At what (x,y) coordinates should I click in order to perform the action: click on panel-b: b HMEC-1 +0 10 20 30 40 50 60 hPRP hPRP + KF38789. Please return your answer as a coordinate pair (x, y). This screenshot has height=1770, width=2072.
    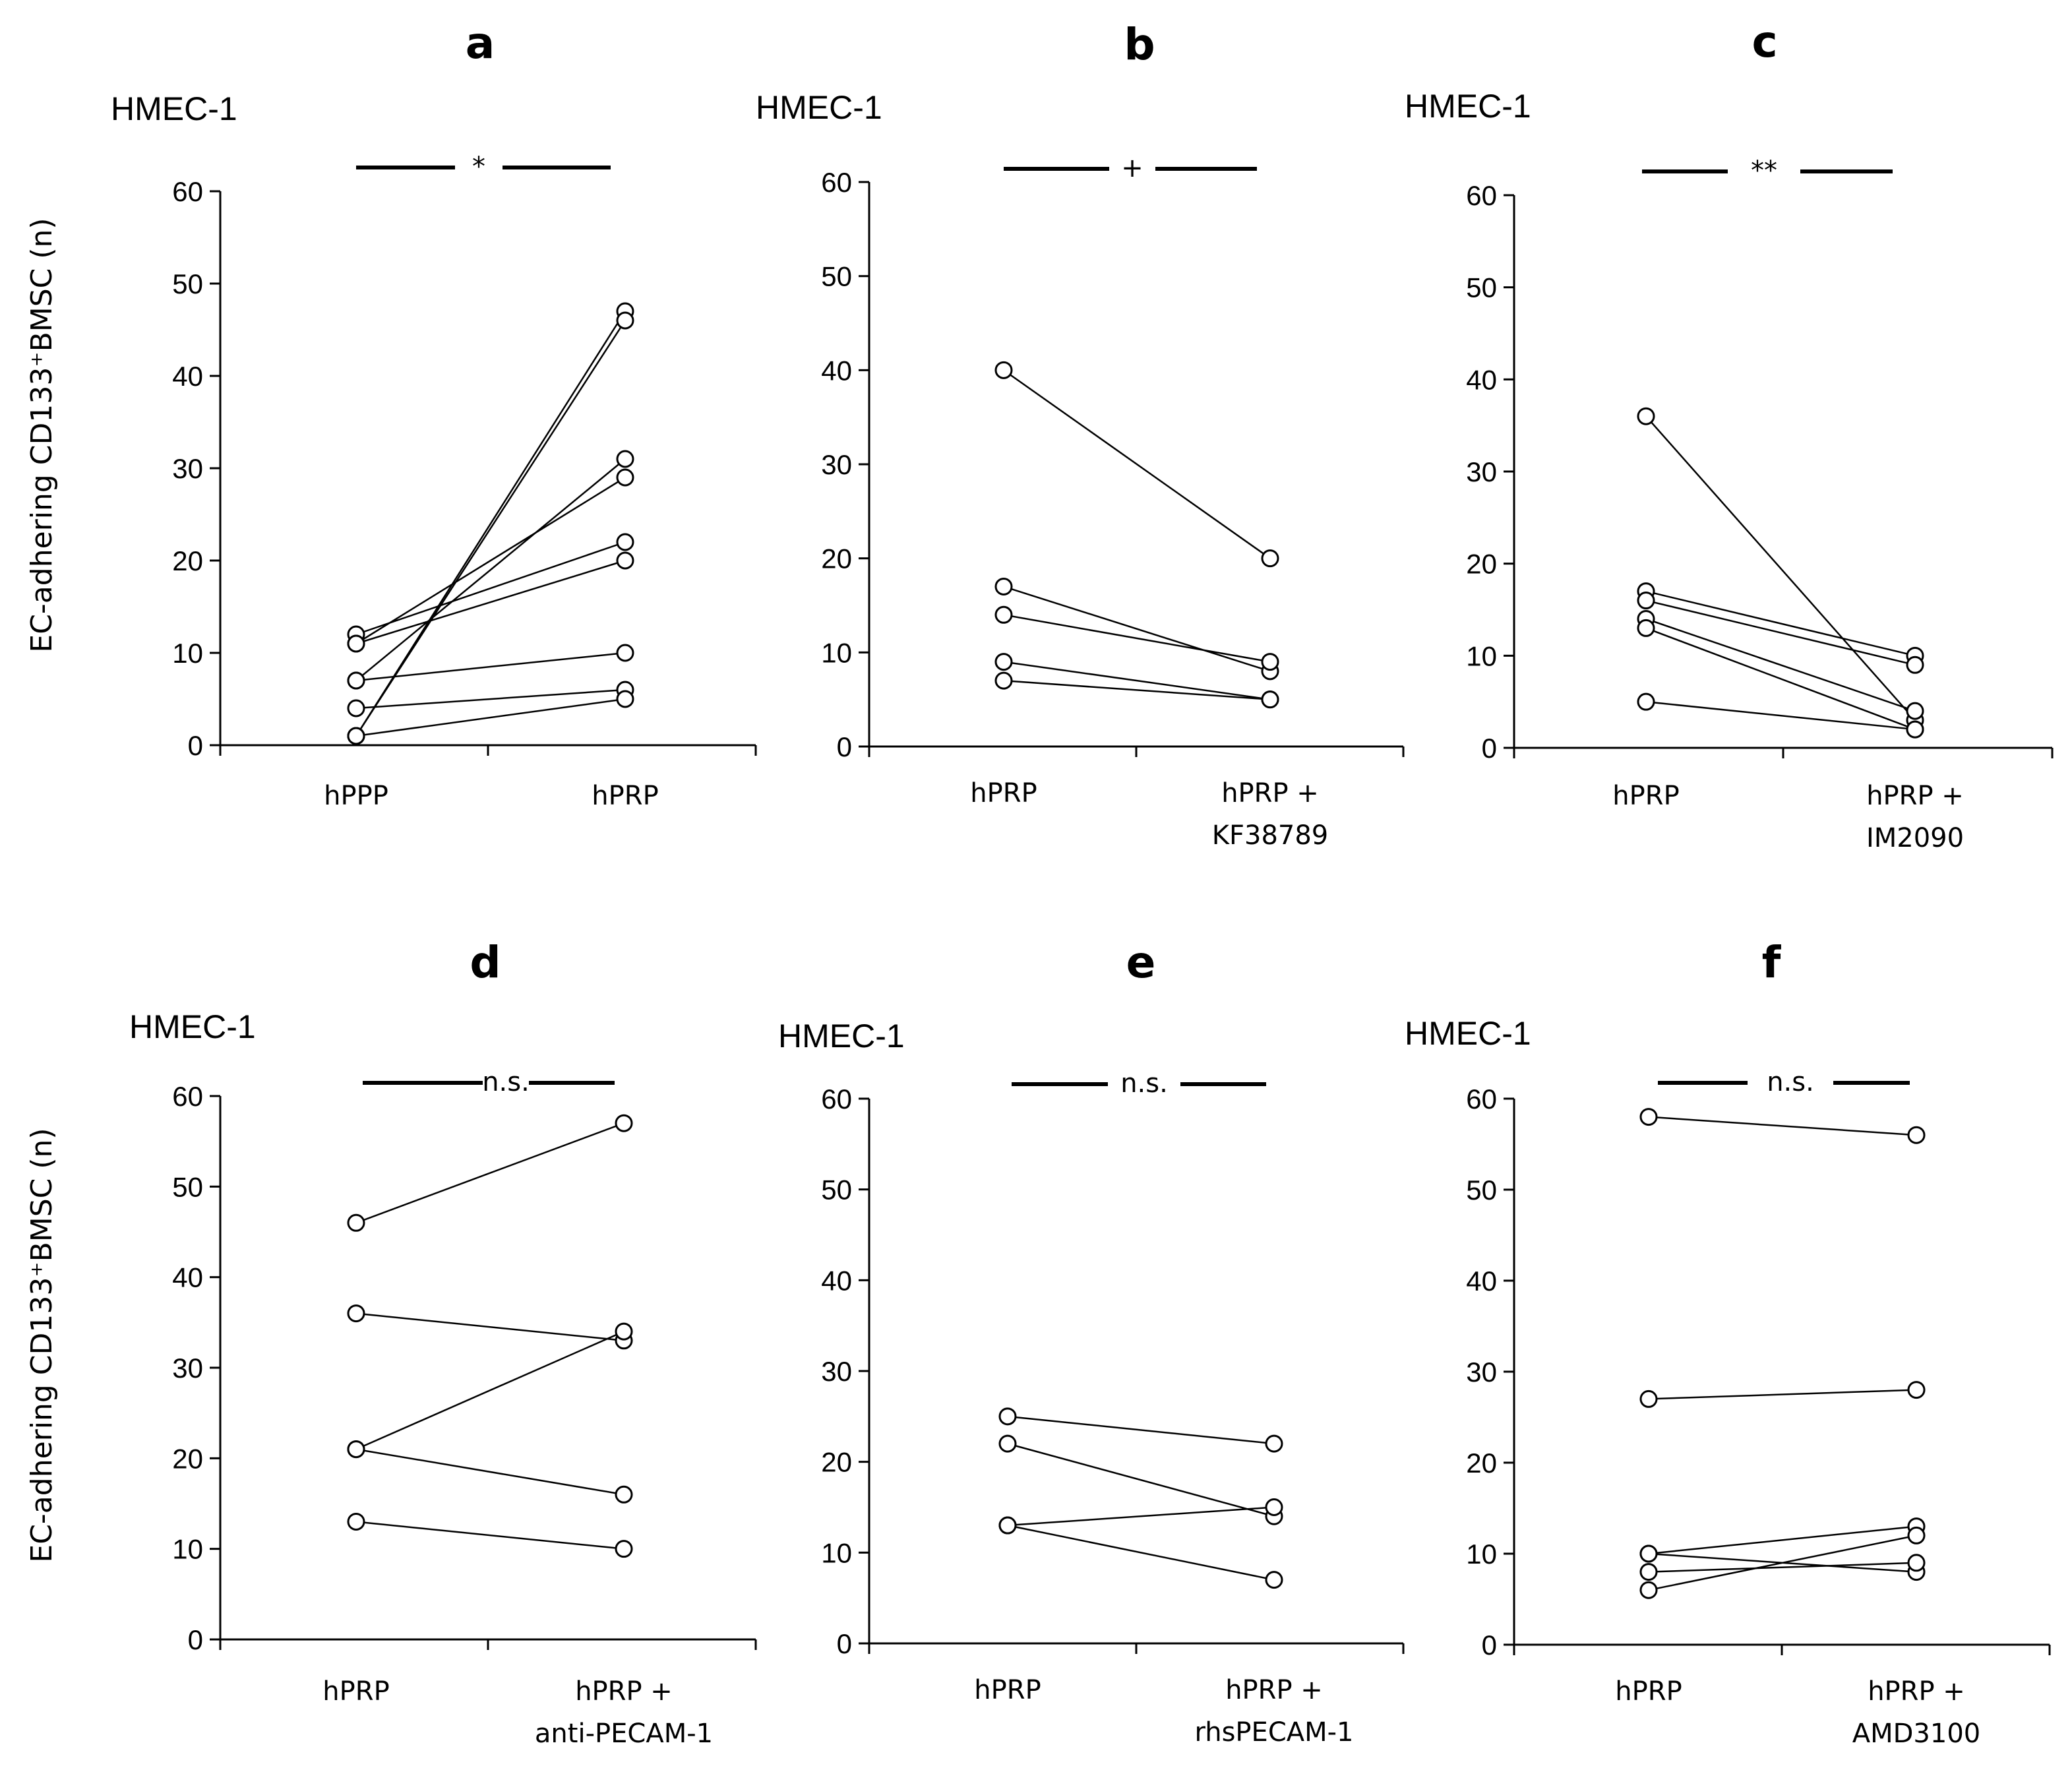
    Looking at the image, I should click on (1080, 435).